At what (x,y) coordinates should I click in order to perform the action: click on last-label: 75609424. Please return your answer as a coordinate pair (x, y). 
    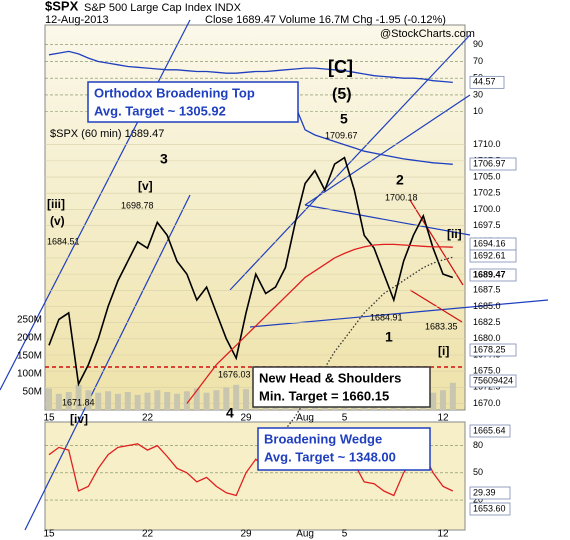
    Looking at the image, I should click on (493, 380).